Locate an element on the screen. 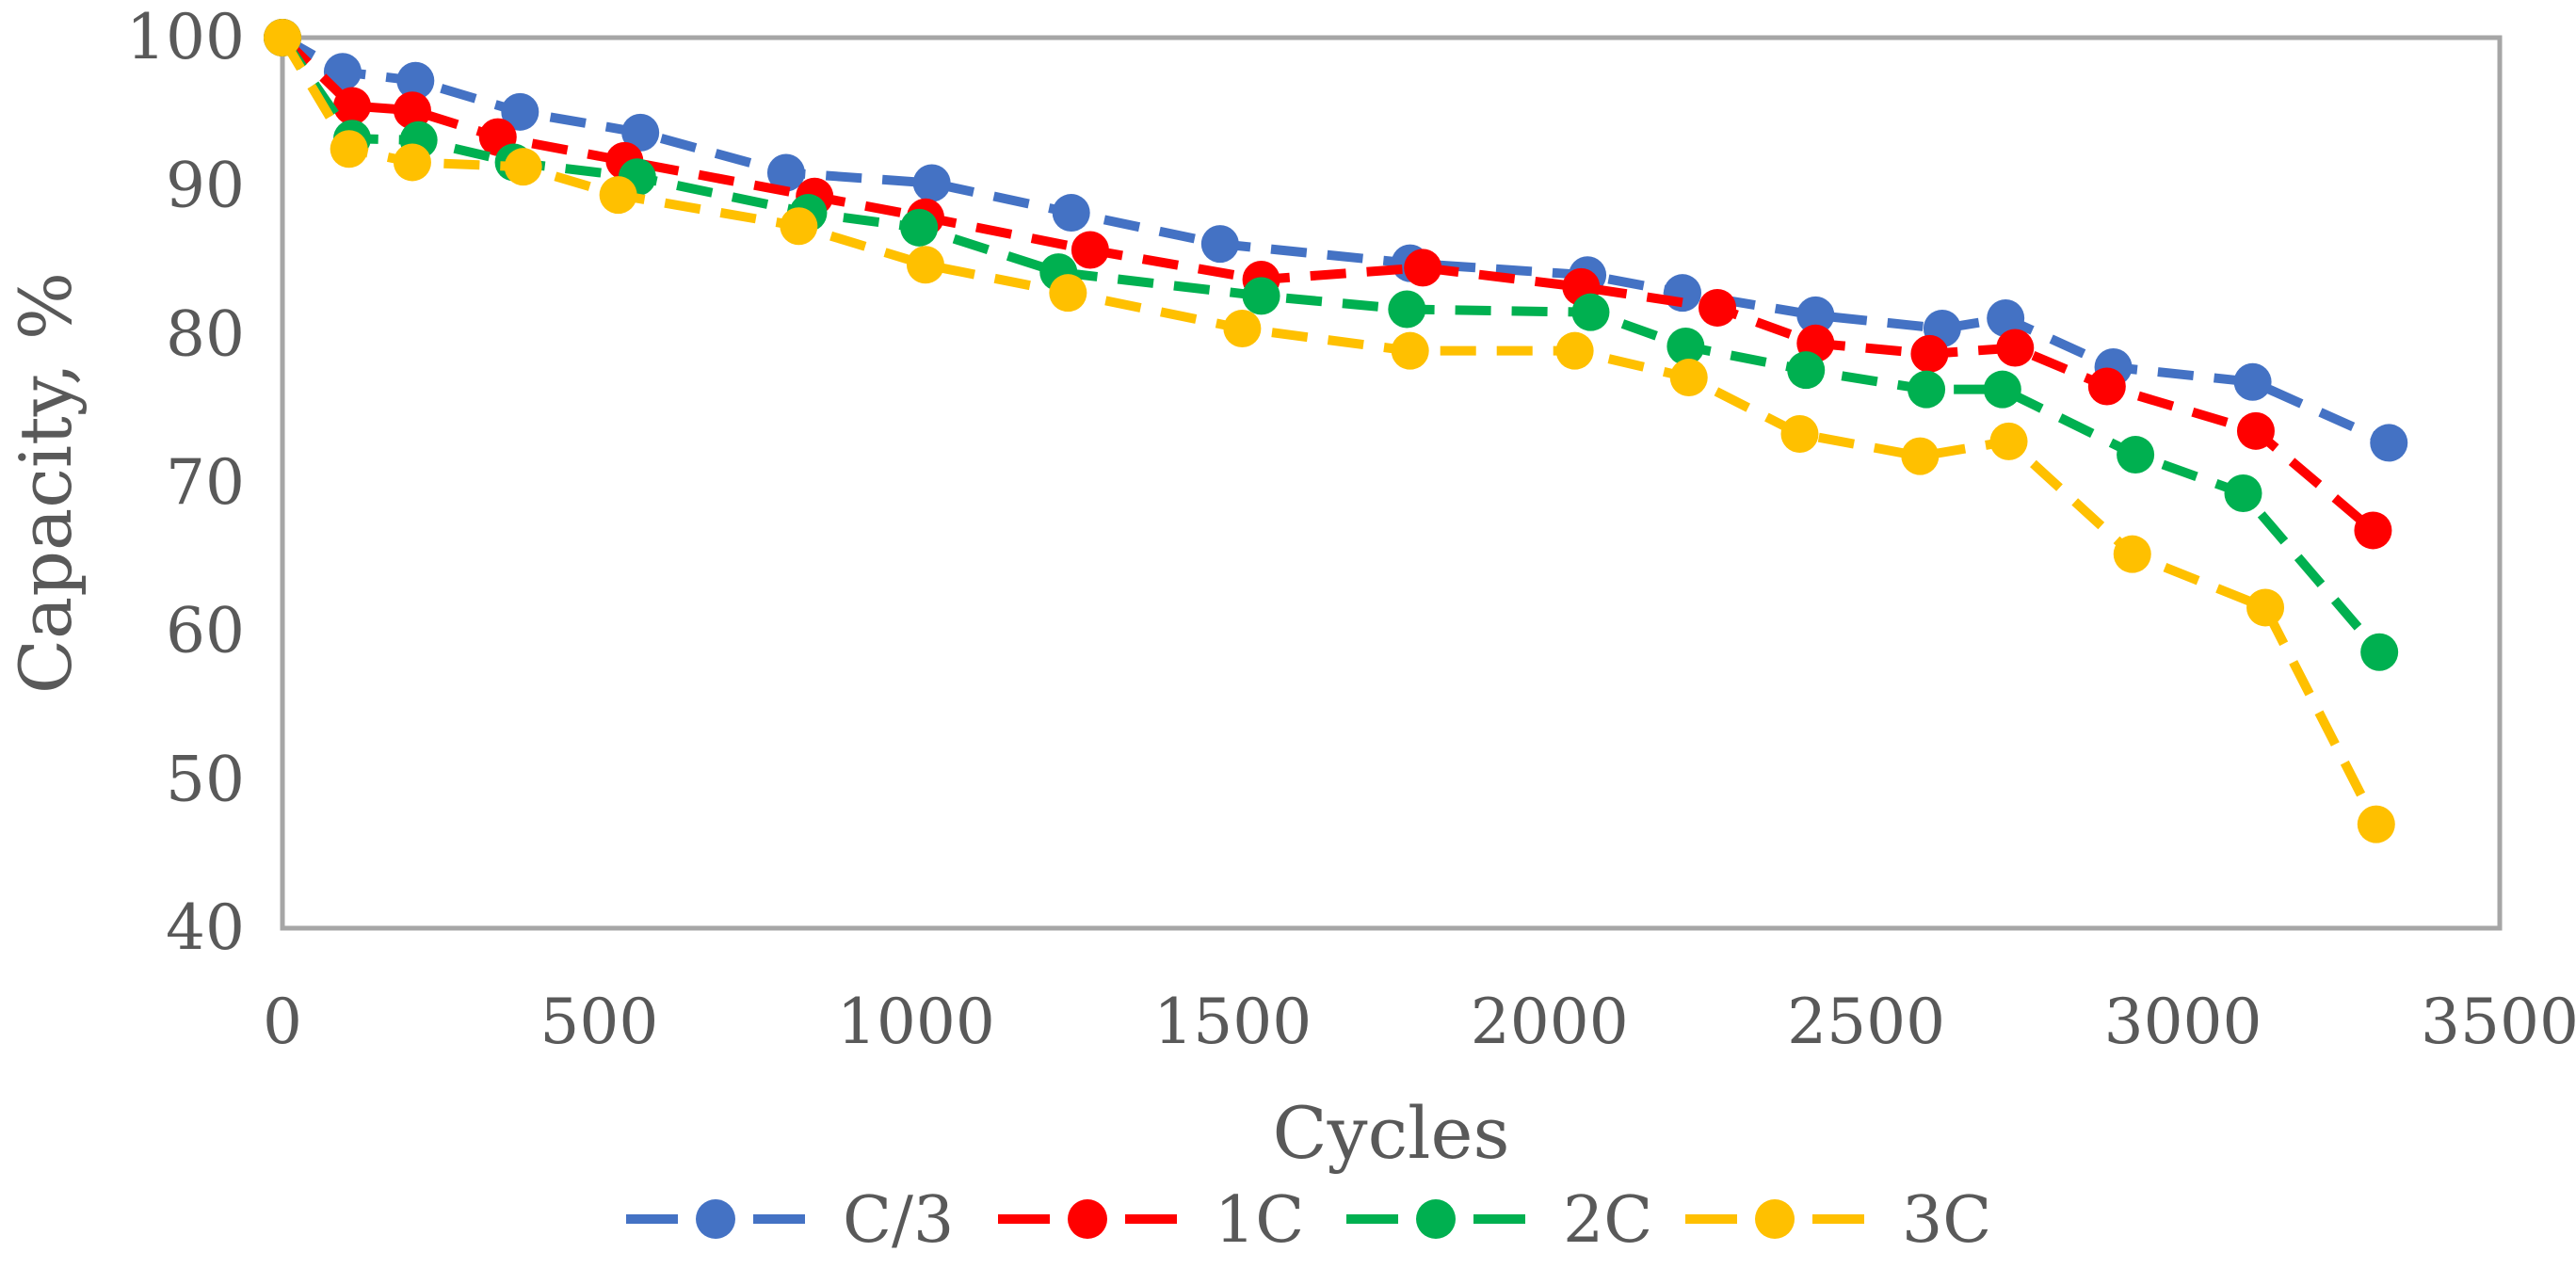 The width and height of the screenshot is (2576, 1268). legend-label: 3C is located at coordinates (1946, 1220).